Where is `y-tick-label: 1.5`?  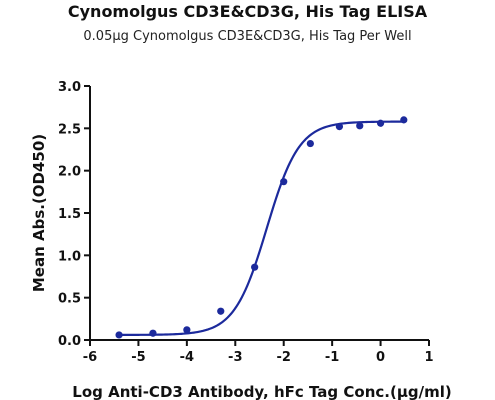
y-tick-label: 1.5 is located at coordinates (69, 214).